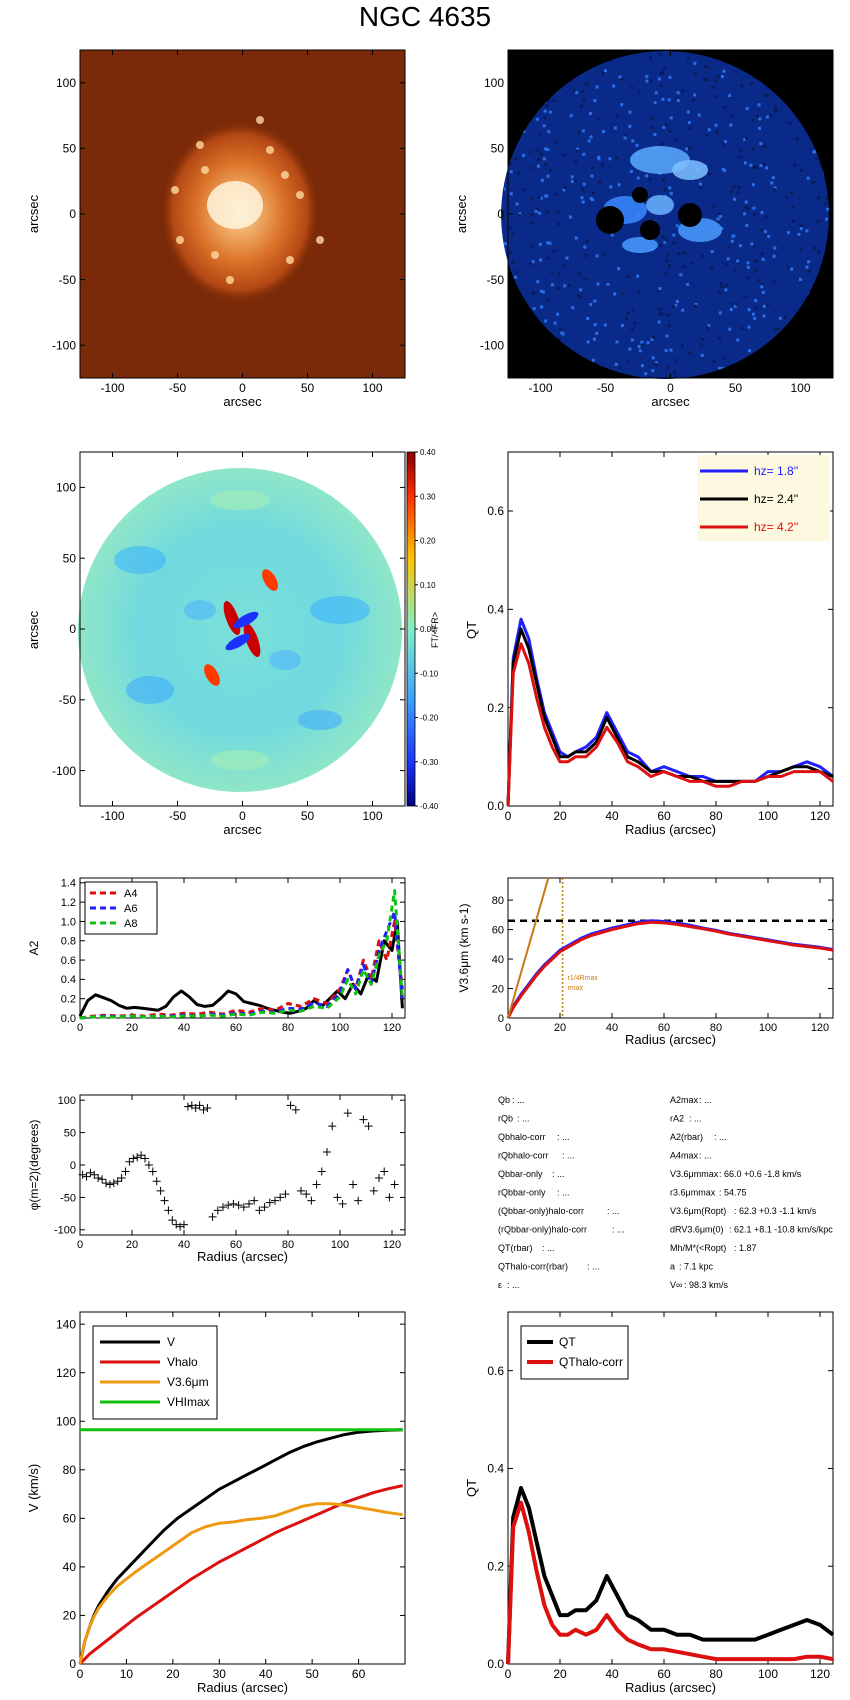  What do you see at coordinates (583, 978) in the screenshot?
I see `rmax-label: r1/4Rmax` at bounding box center [583, 978].